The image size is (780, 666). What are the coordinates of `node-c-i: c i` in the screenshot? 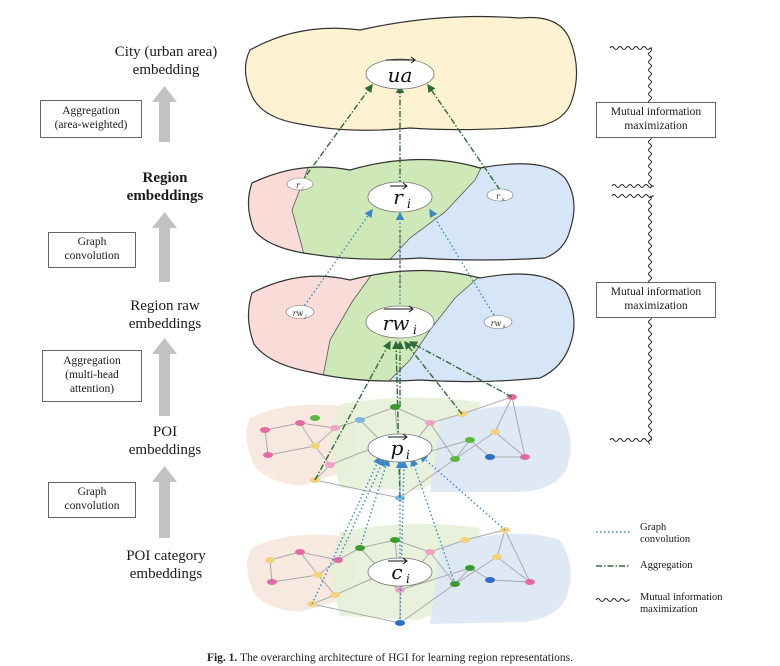 It's located at (400, 572).